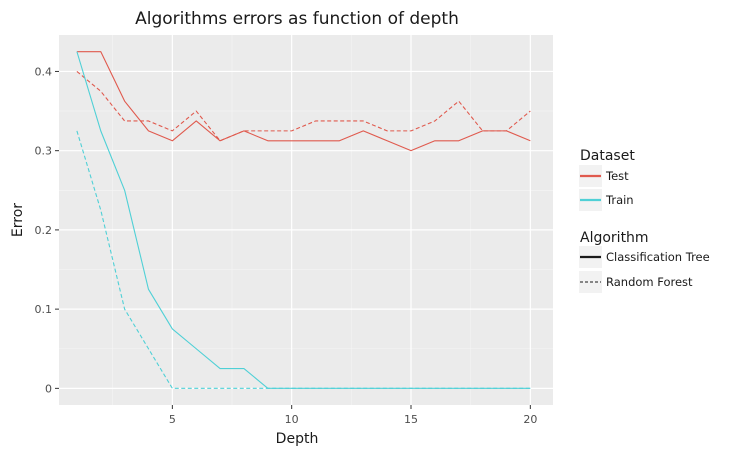 This screenshot has height=456, width=743. I want to click on series-line-test-random-forest, so click(303, 106).